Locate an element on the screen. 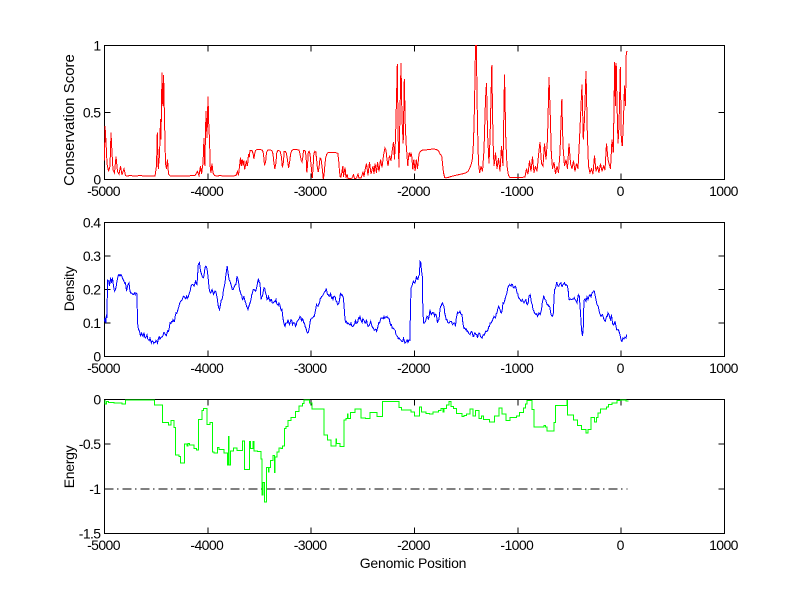 The height and width of the screenshot is (604, 800). svg-text: 1 is located at coordinates (97, 46).